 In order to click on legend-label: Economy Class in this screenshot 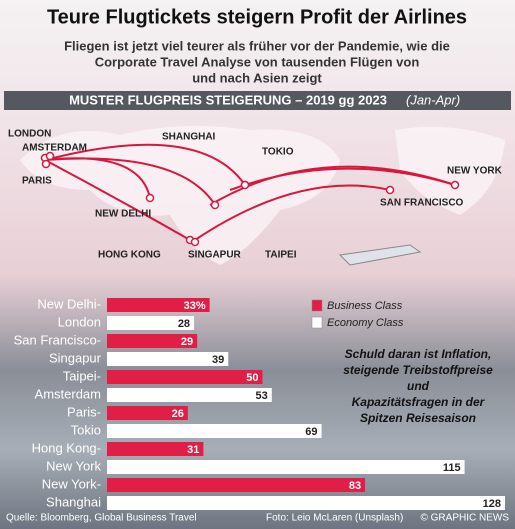, I will do `click(365, 323)`.